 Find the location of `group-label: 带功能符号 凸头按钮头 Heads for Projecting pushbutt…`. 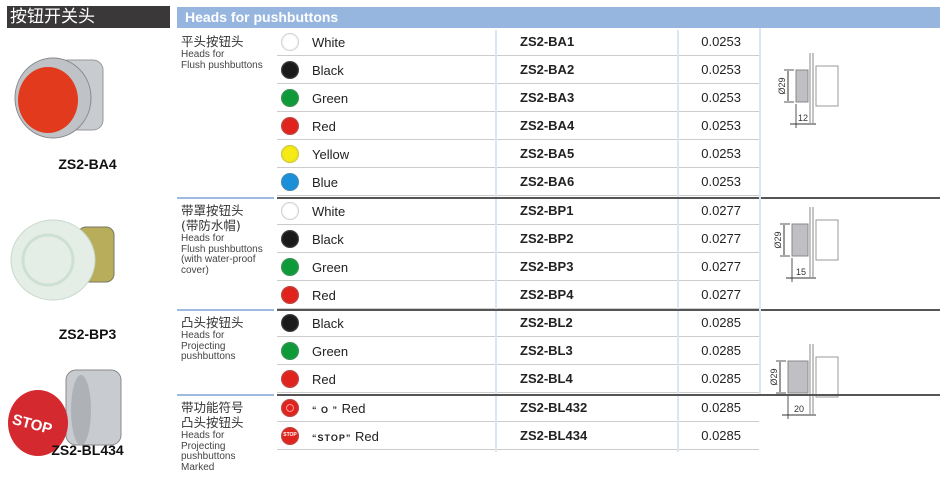

group-label: 带功能符号 凸头按钮头 Heads for Projecting pushbutt… is located at coordinates (230, 436).